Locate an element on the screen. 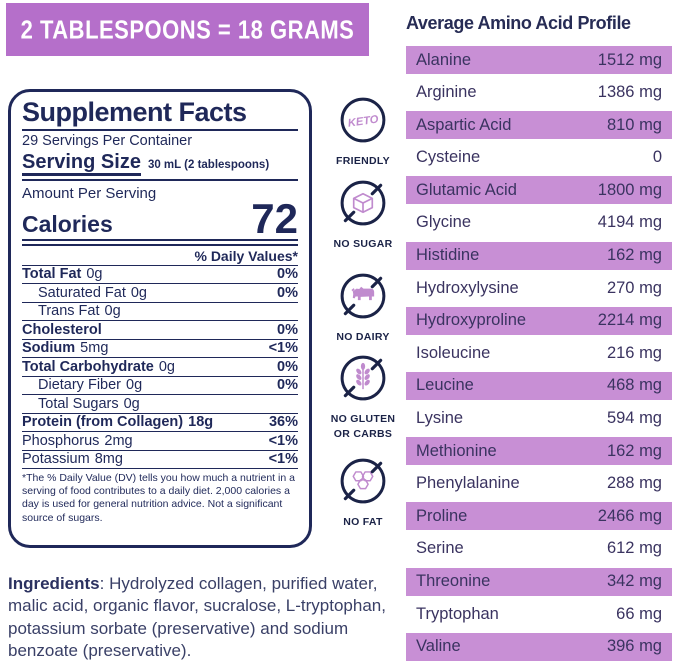 The width and height of the screenshot is (679, 670). nutrient-name-and-amount: Total Sugars 0g is located at coordinates (81, 404).